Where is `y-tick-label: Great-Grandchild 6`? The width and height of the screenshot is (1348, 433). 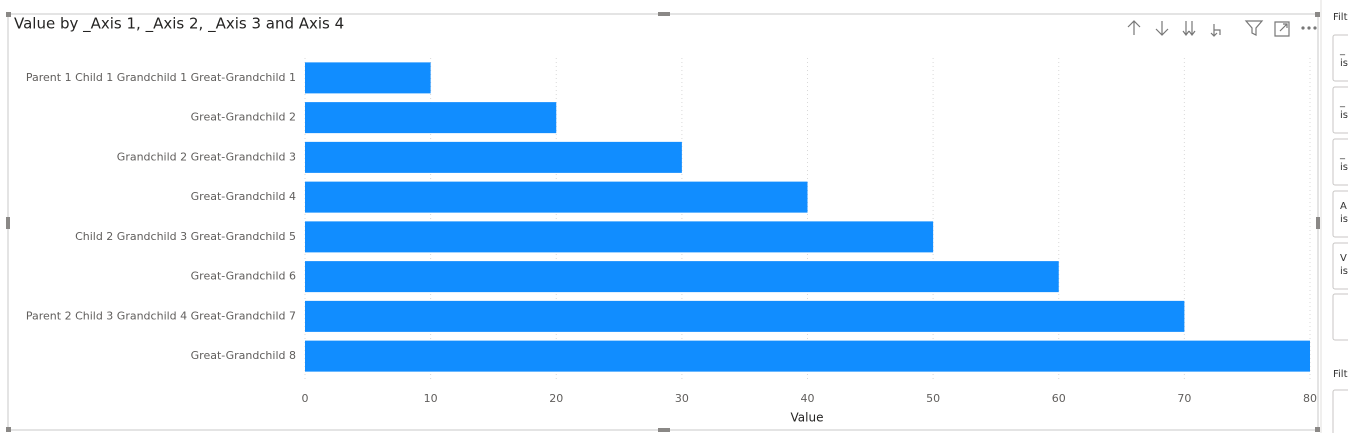 y-tick-label: Great-Grandchild 6 is located at coordinates (243, 276).